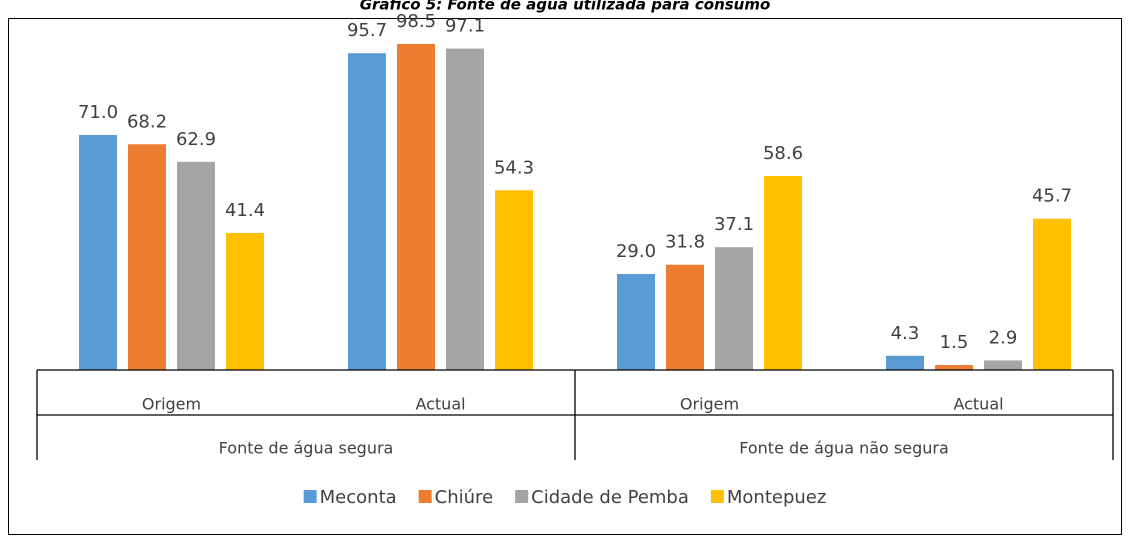 Image resolution: width=1130 pixels, height=541 pixels. What do you see at coordinates (1003, 337) in the screenshot?
I see `data-label: 2.9` at bounding box center [1003, 337].